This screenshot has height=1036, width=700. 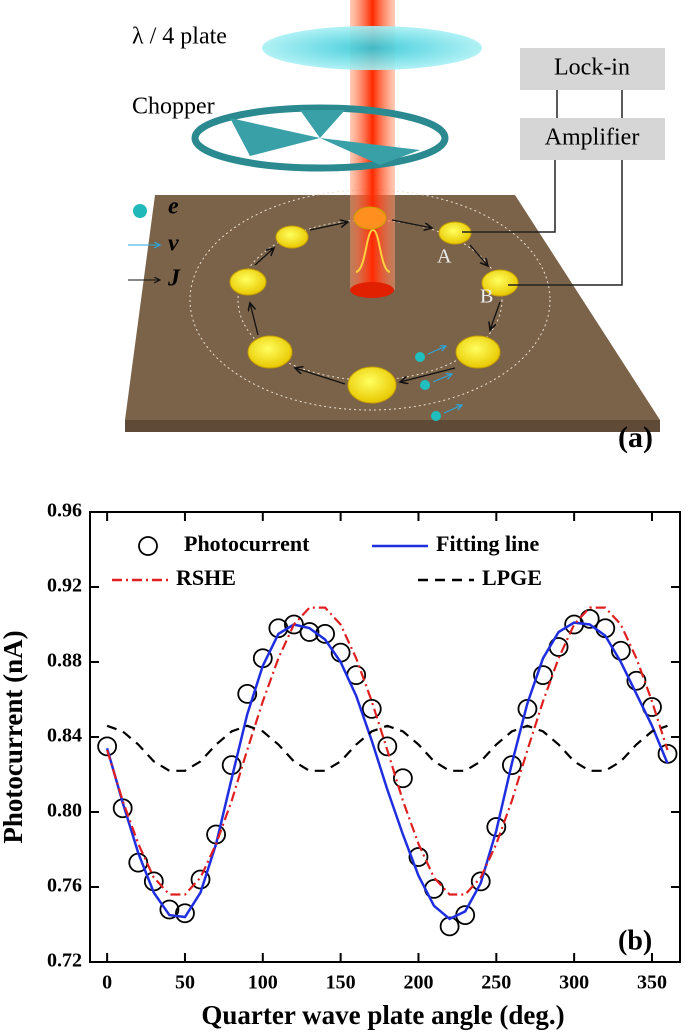 I want to click on lockin-label: Lock-in, so click(x=592, y=68).